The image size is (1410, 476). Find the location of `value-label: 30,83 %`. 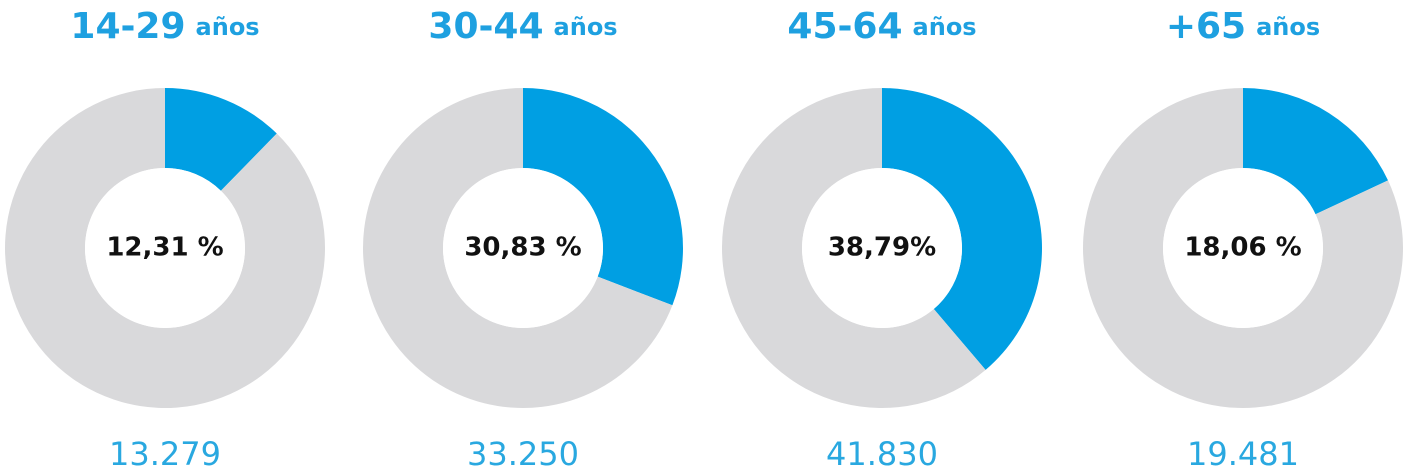

value-label: 30,83 % is located at coordinates (522, 248).